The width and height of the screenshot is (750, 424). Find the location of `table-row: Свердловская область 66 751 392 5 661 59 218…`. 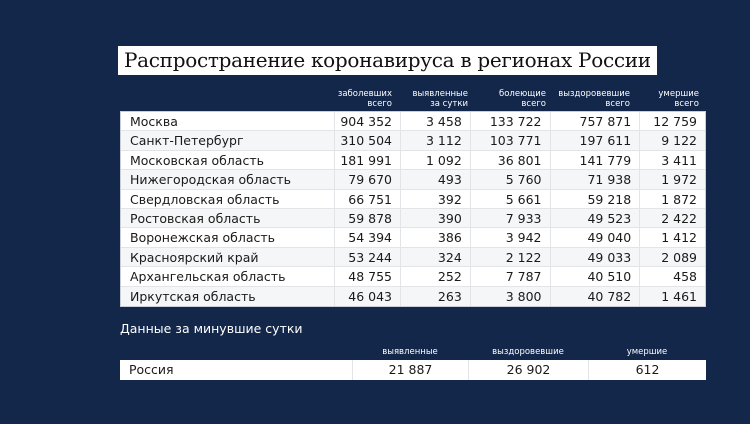

table-row: Свердловская область 66 751 392 5 661 59 218… is located at coordinates (413, 199).